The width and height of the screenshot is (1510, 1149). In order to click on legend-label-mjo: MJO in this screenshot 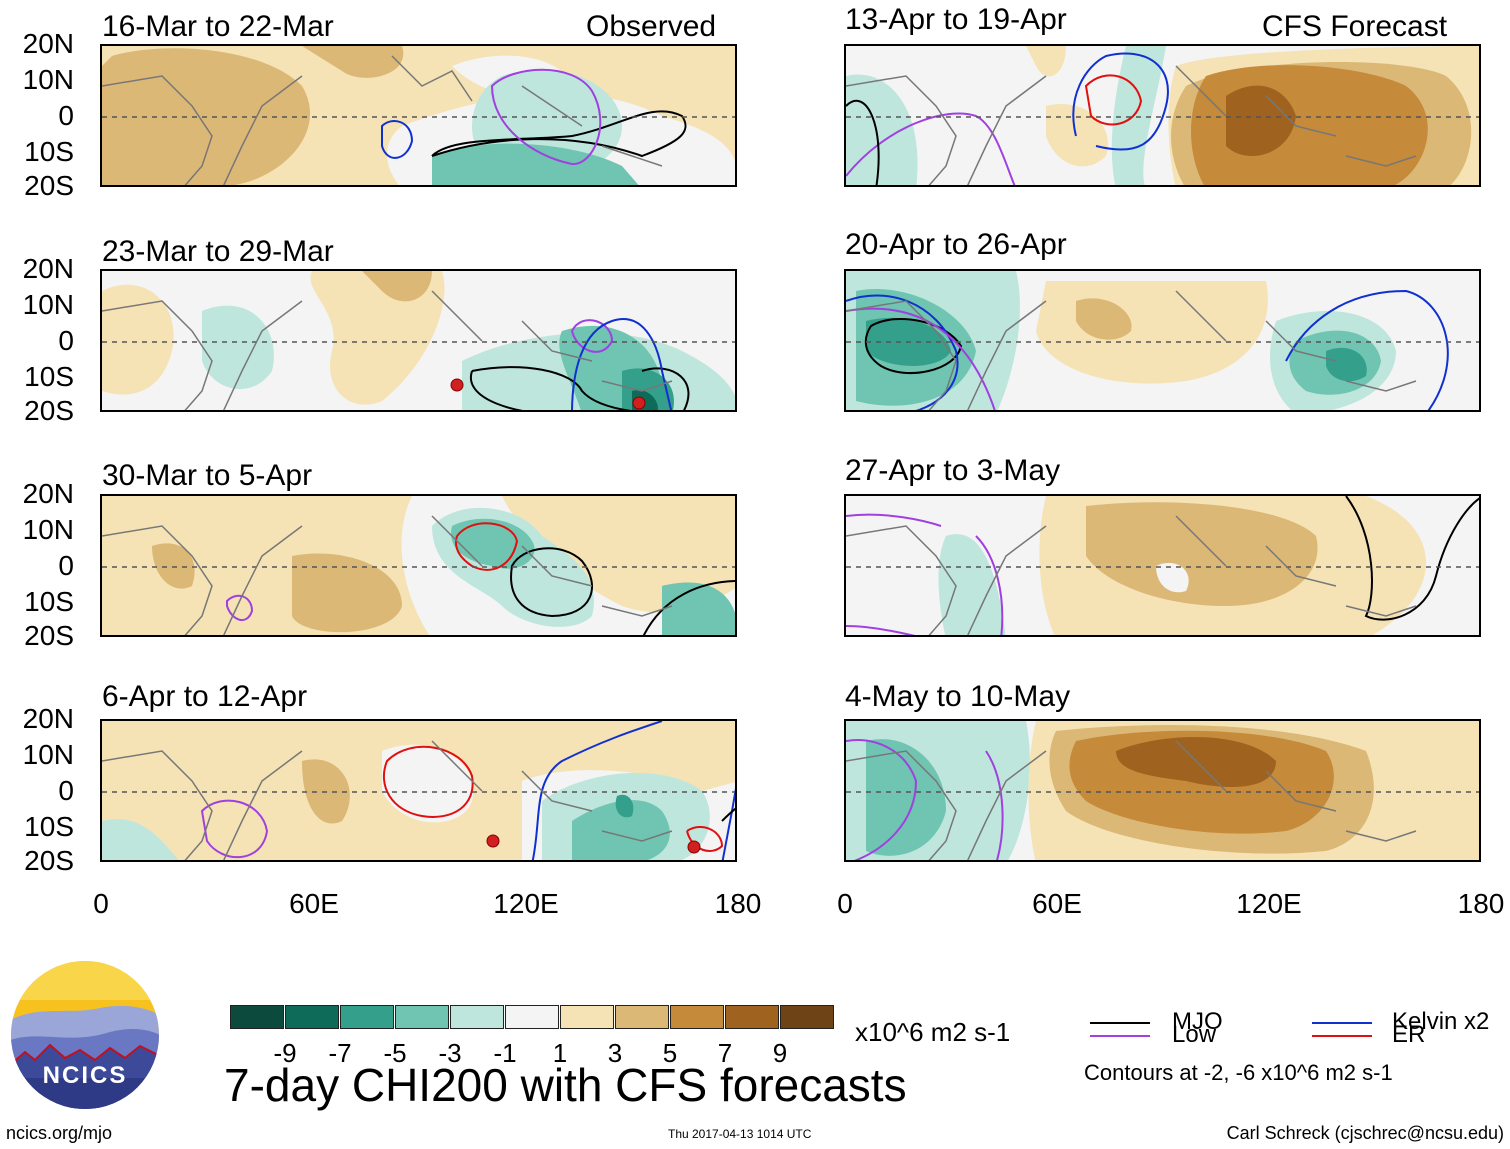, I will do `click(1197, 1021)`.